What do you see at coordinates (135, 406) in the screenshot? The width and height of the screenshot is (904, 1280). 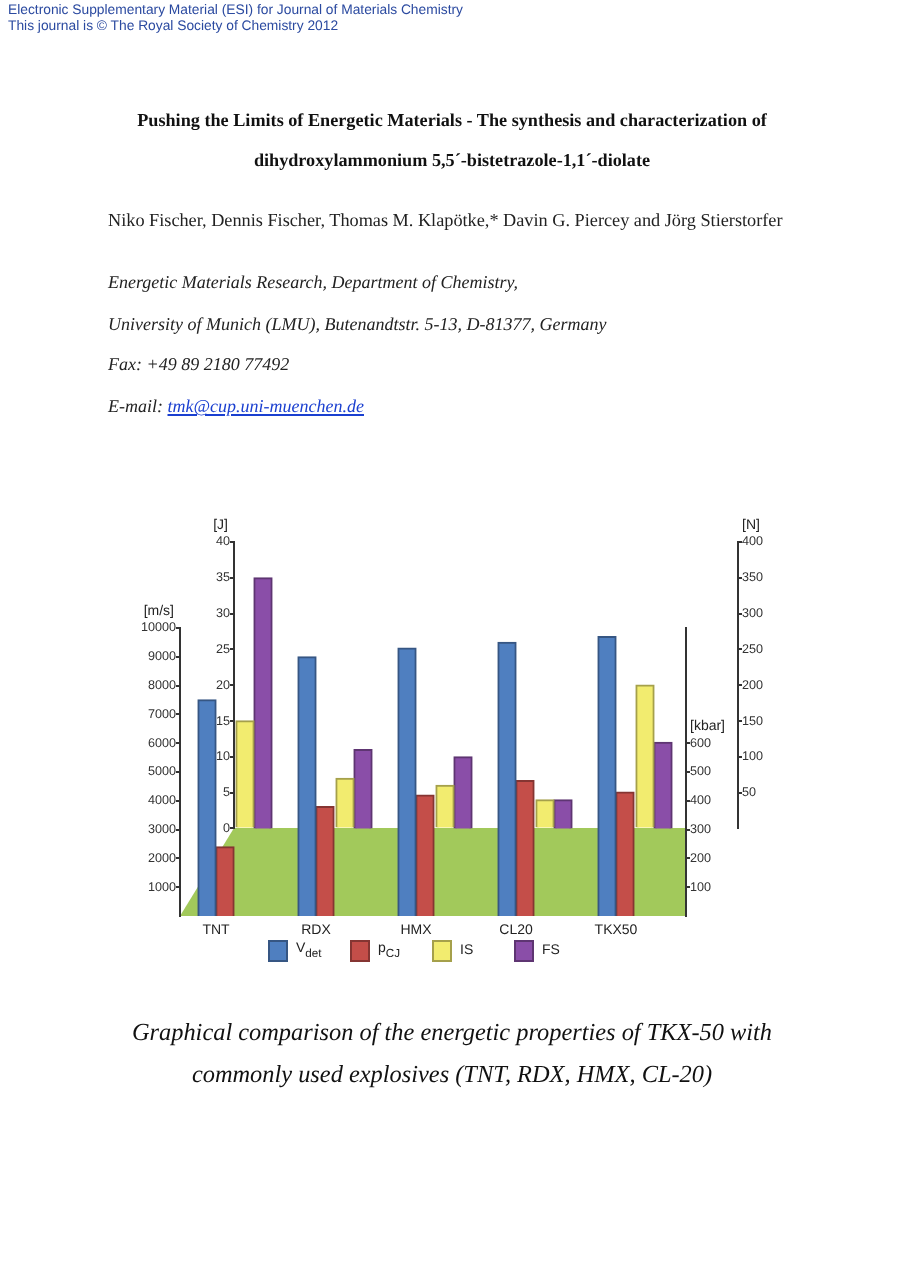 I see `text: E-mail:` at bounding box center [135, 406].